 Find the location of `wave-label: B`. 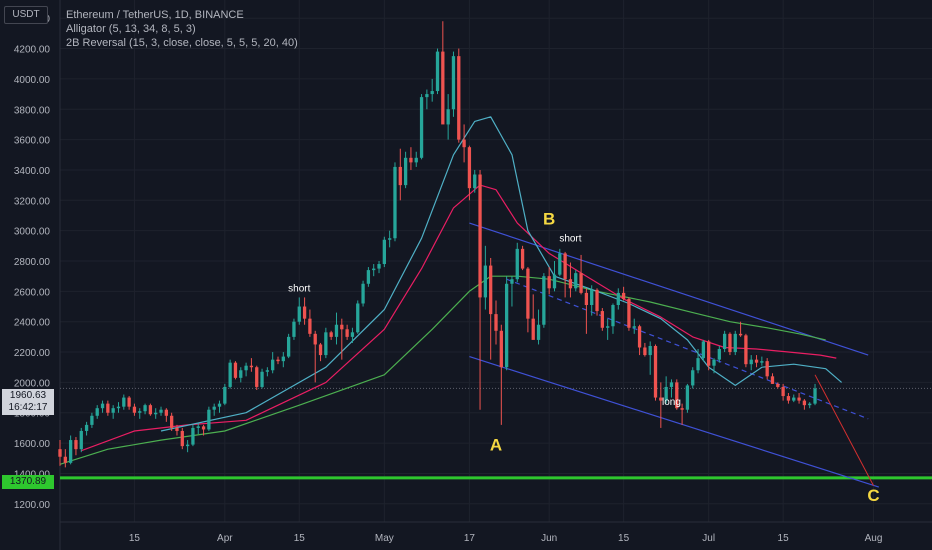

wave-label: B is located at coordinates (549, 219).